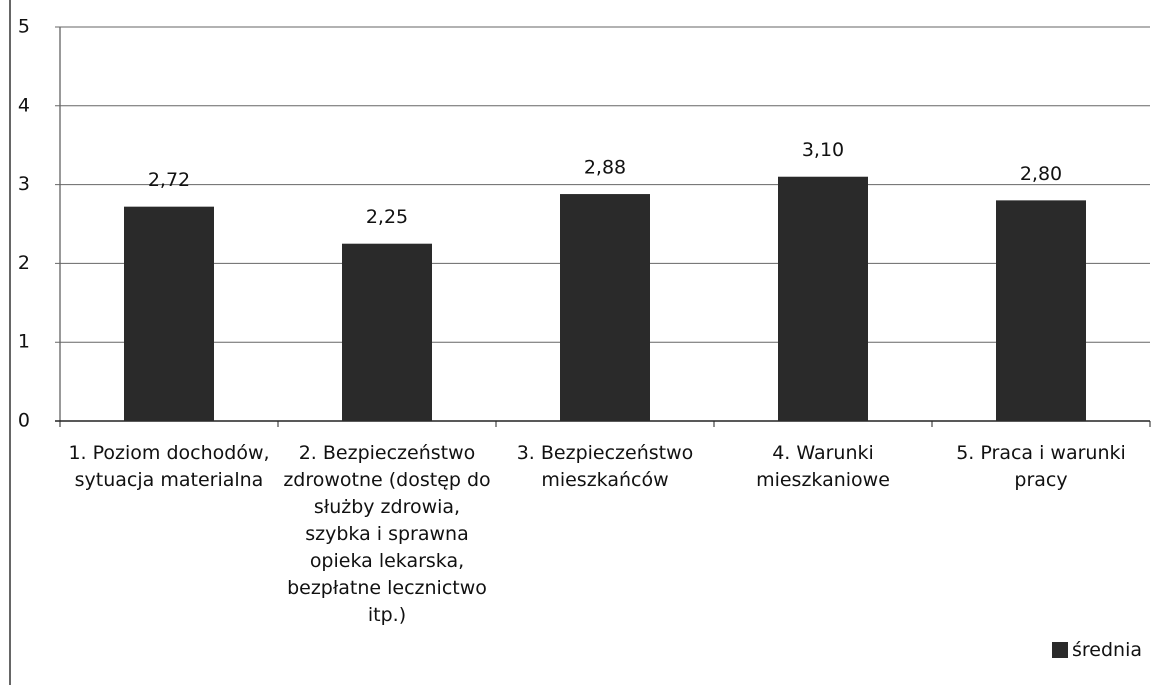 The image size is (1156, 685). I want to click on legend-swatch, so click(1059, 650).